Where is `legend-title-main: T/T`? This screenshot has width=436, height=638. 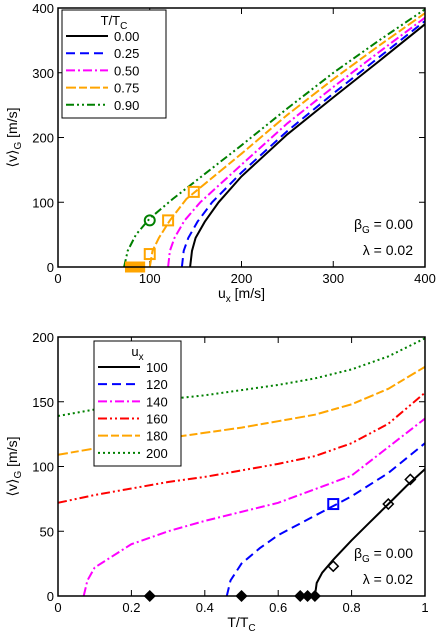
legend-title-main: T/T is located at coordinates (111, 20).